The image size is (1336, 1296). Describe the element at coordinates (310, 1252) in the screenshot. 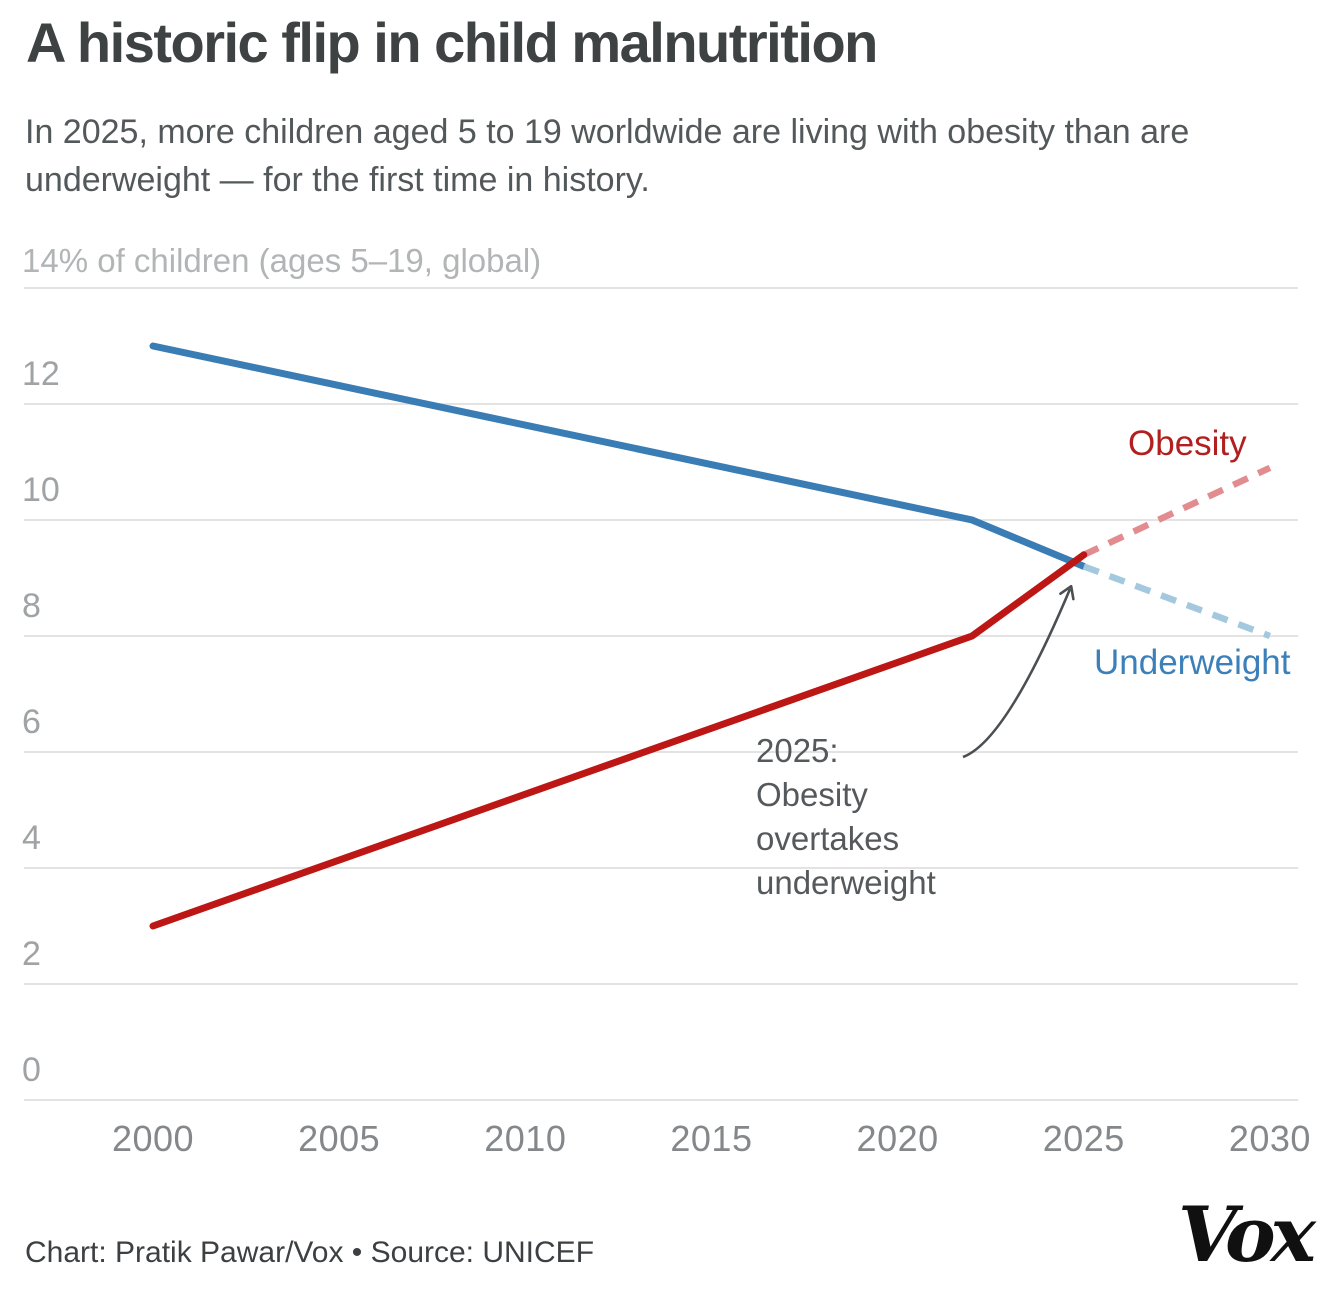

I see `credit-source-line: Chart: Pratik Pawar/Vox • Source: UNICEF` at that location.